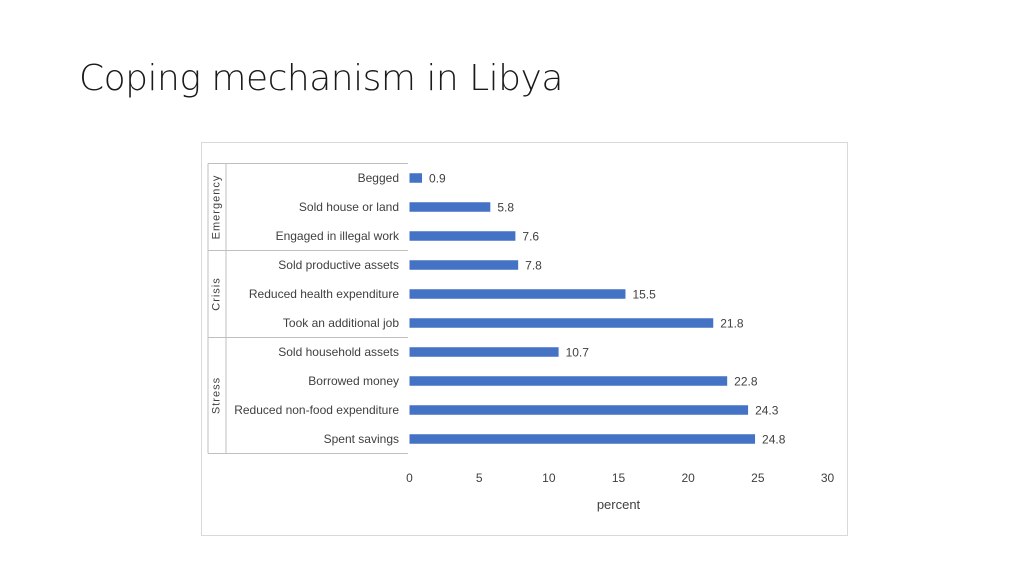 The width and height of the screenshot is (1024, 576). What do you see at coordinates (530, 237) in the screenshot?
I see `data-label: 7.6` at bounding box center [530, 237].